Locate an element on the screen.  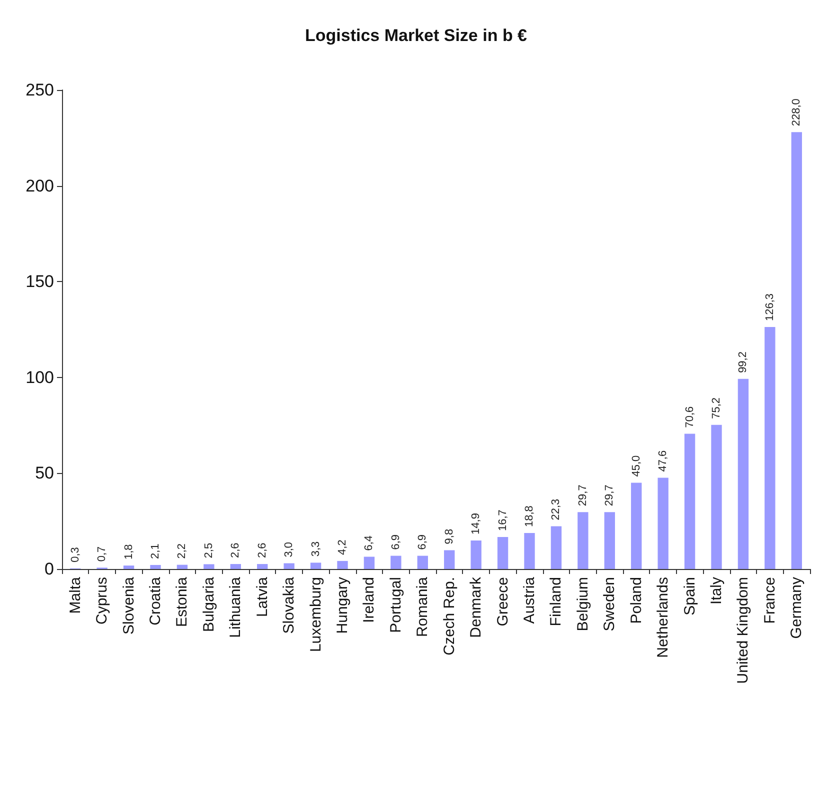
data-label: 70,6 is located at coordinates (690, 417).